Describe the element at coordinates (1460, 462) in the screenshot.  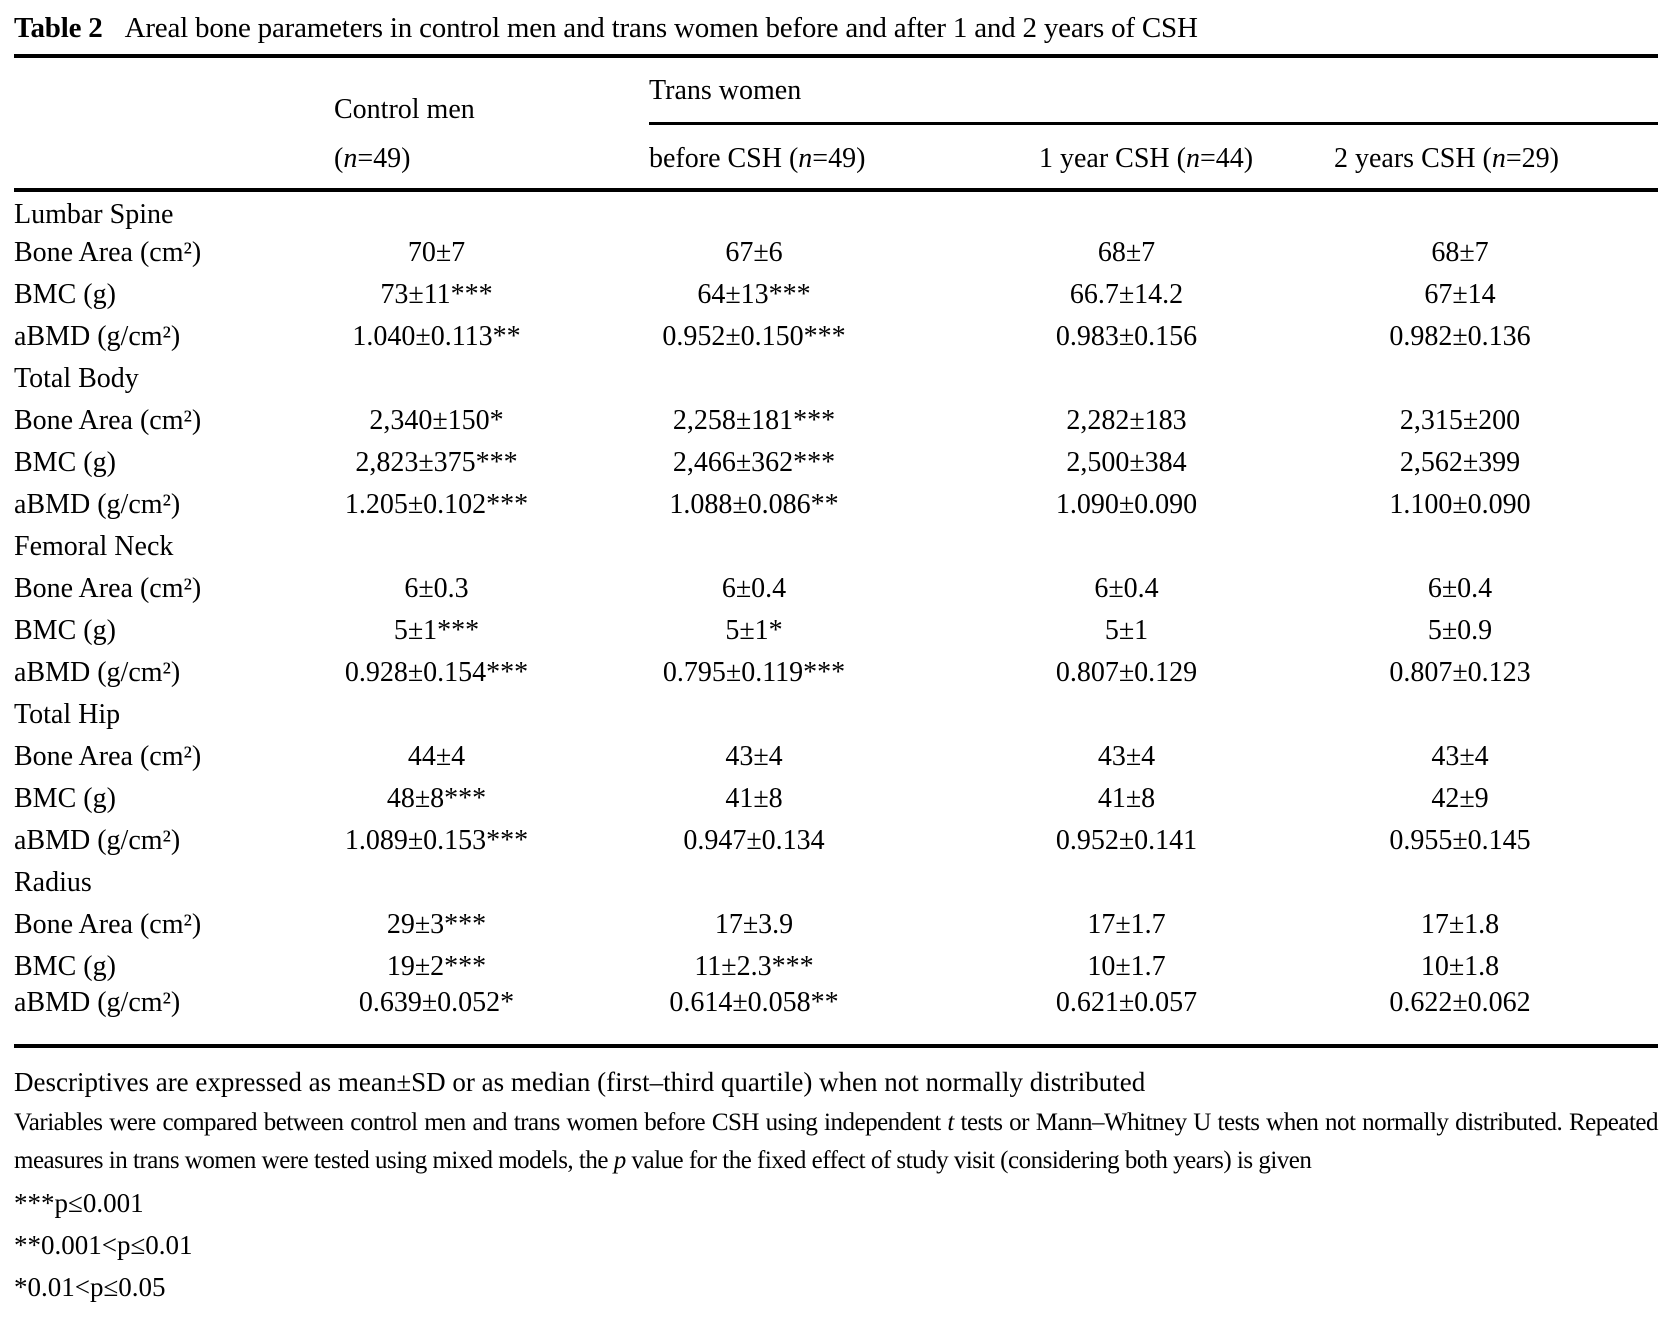
I see `cell-value: 2,562±399` at that location.